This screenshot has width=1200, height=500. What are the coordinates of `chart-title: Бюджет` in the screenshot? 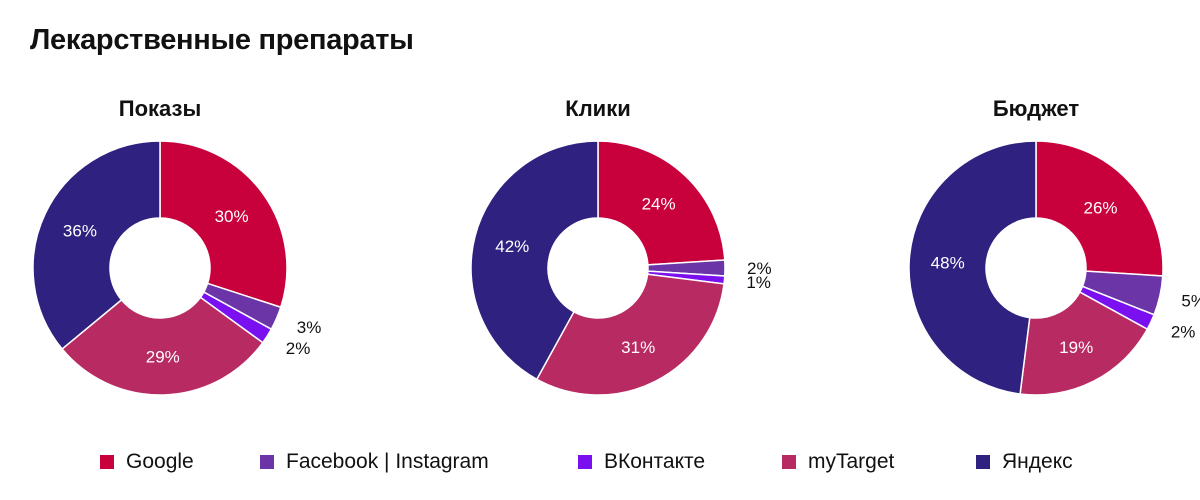 It's located at (1036, 108).